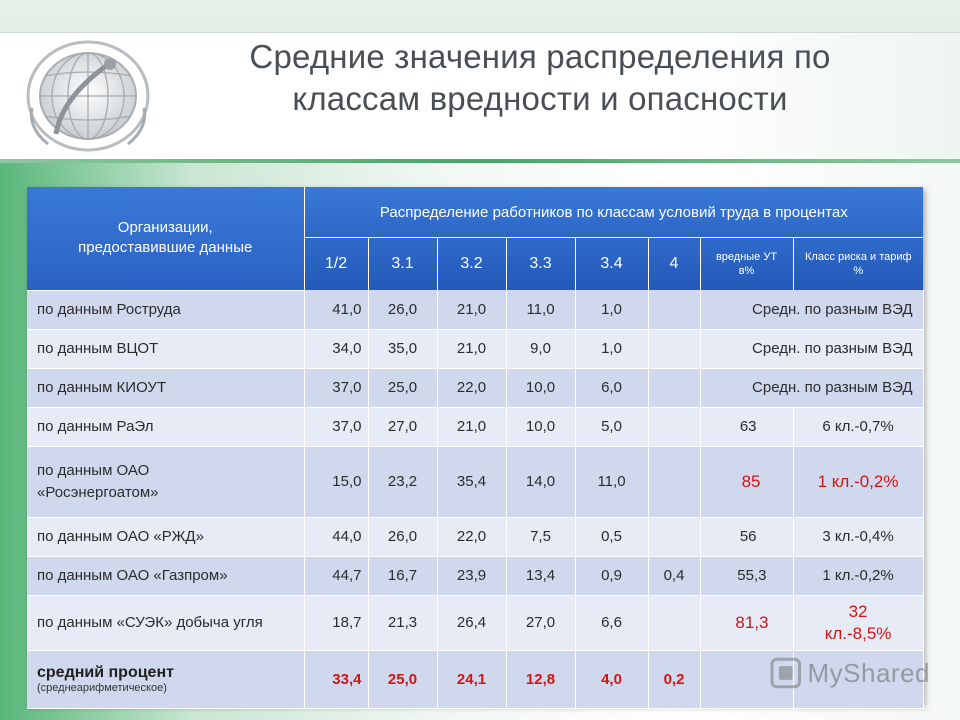 The width and height of the screenshot is (960, 720). Describe the element at coordinates (612, 427) in the screenshot. I see `value-cell: 5,0` at that location.